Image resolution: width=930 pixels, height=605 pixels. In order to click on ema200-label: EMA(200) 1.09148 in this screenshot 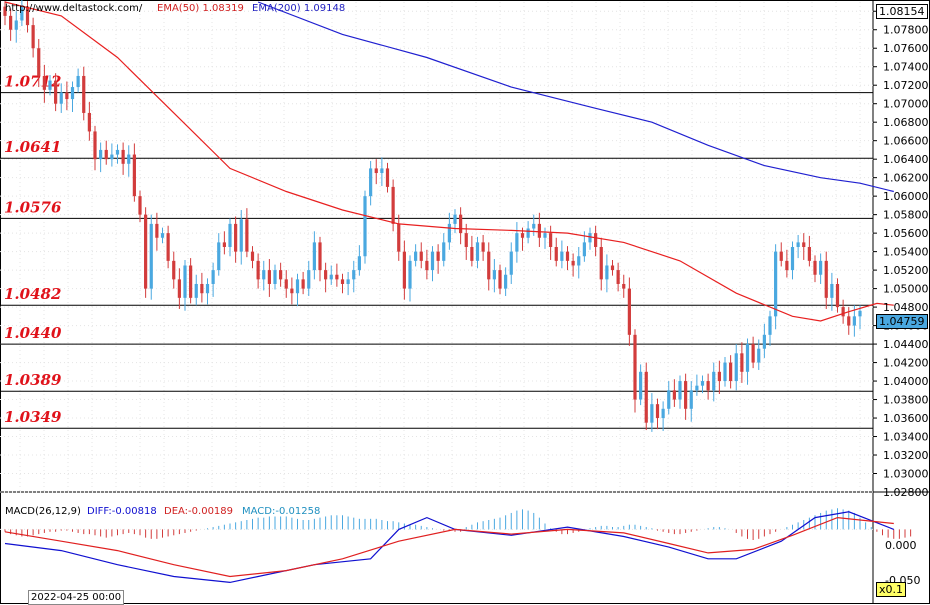, I will do `click(298, 8)`.